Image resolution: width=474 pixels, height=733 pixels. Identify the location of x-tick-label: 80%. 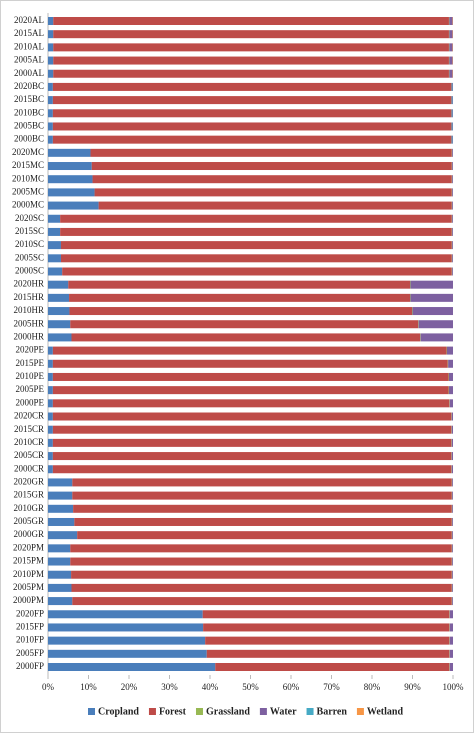
(372, 687).